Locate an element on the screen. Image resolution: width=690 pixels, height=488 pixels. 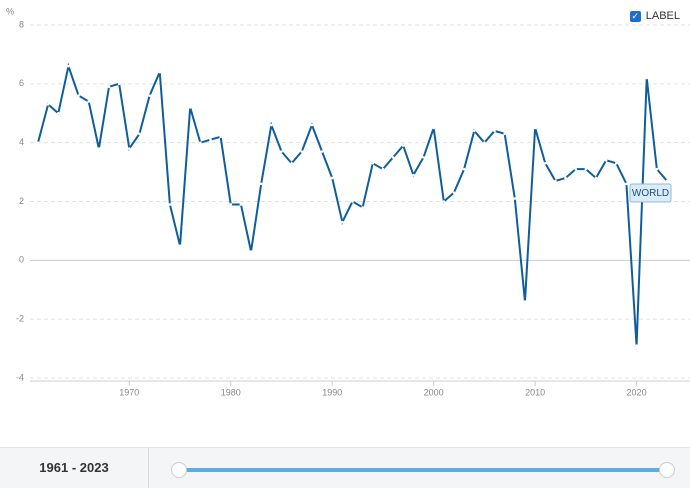
legend-label: LABEL is located at coordinates (662, 16).